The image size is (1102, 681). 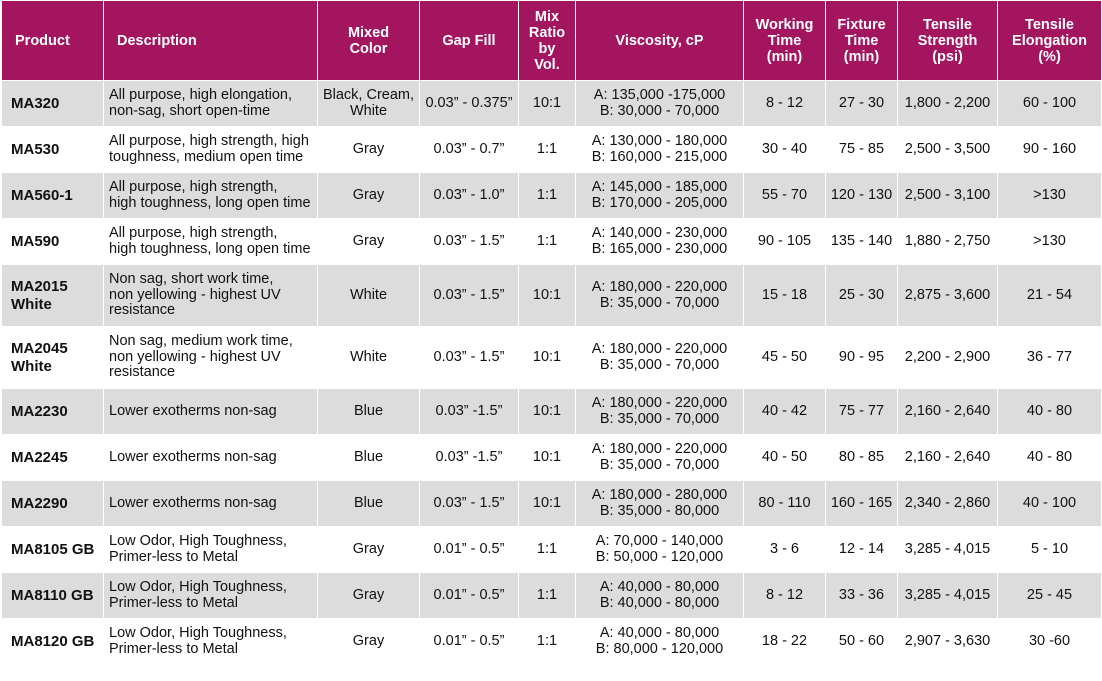 I want to click on product-cell: MA560-1, so click(x=52, y=195).